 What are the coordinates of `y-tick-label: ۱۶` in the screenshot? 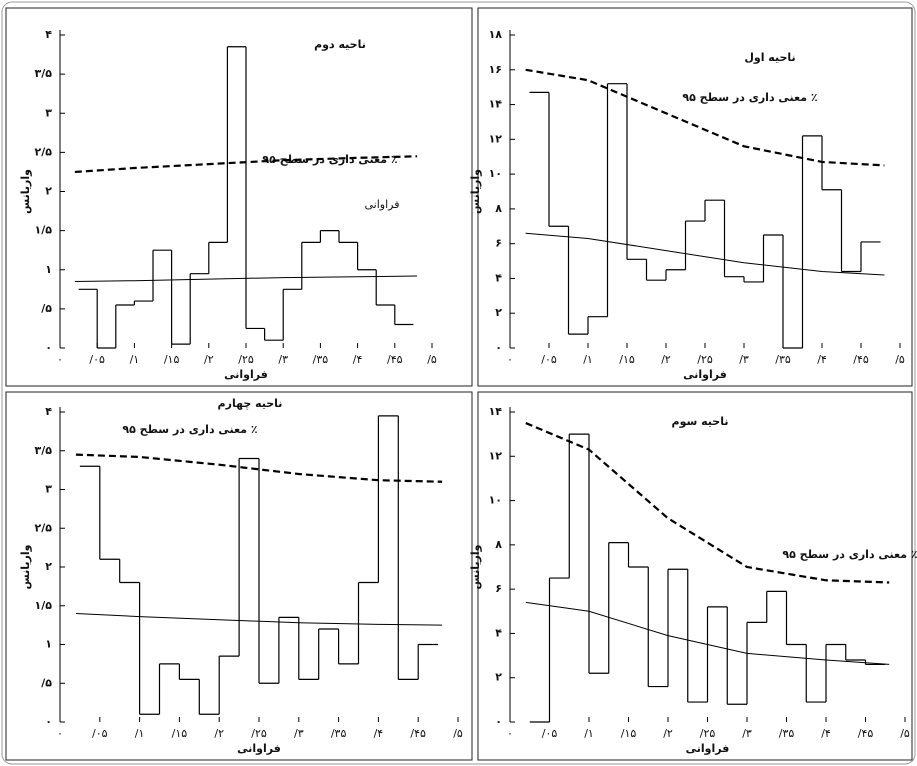 It's located at (495, 69).